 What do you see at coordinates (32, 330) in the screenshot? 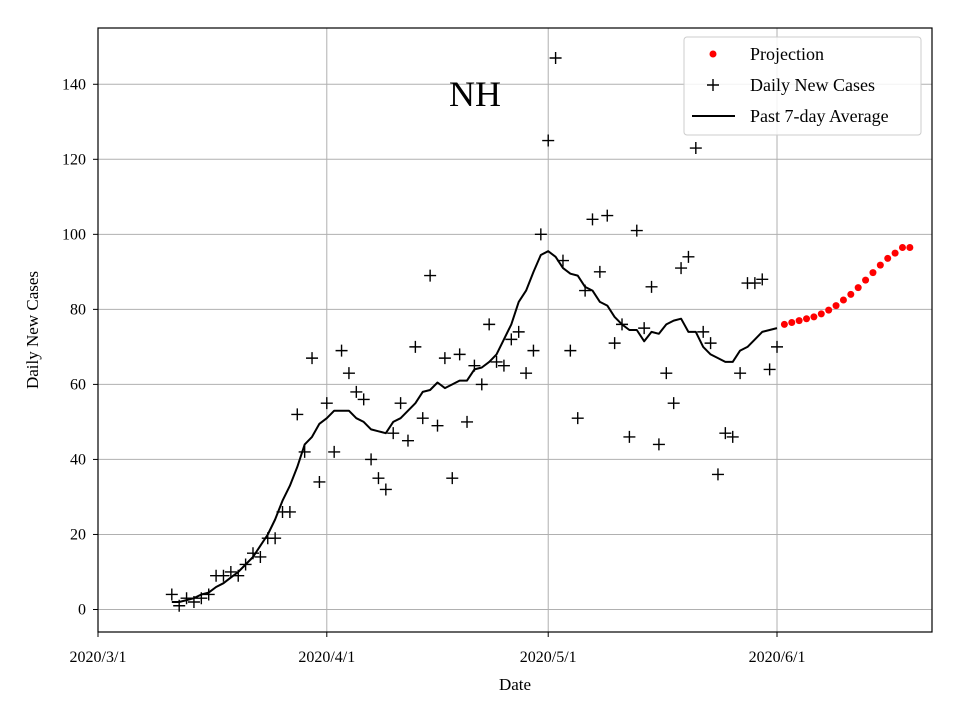
I see `y-axis-label: Daily New Cases` at bounding box center [32, 330].